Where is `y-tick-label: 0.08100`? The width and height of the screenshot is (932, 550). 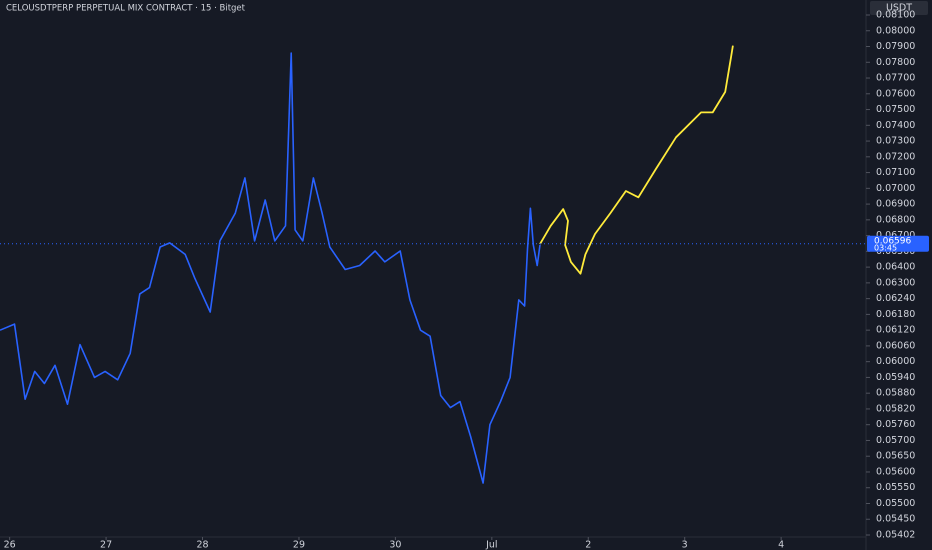
y-tick-label: 0.08100 is located at coordinates (895, 15).